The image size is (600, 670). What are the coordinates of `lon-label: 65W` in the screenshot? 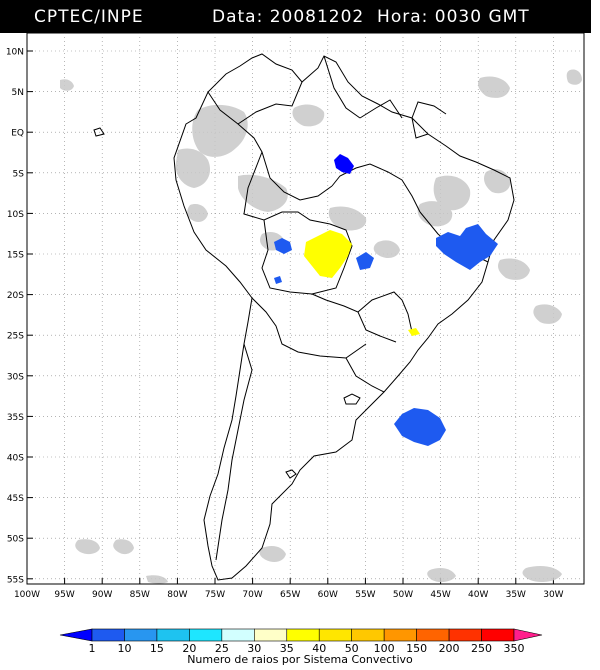 It's located at (290, 595).